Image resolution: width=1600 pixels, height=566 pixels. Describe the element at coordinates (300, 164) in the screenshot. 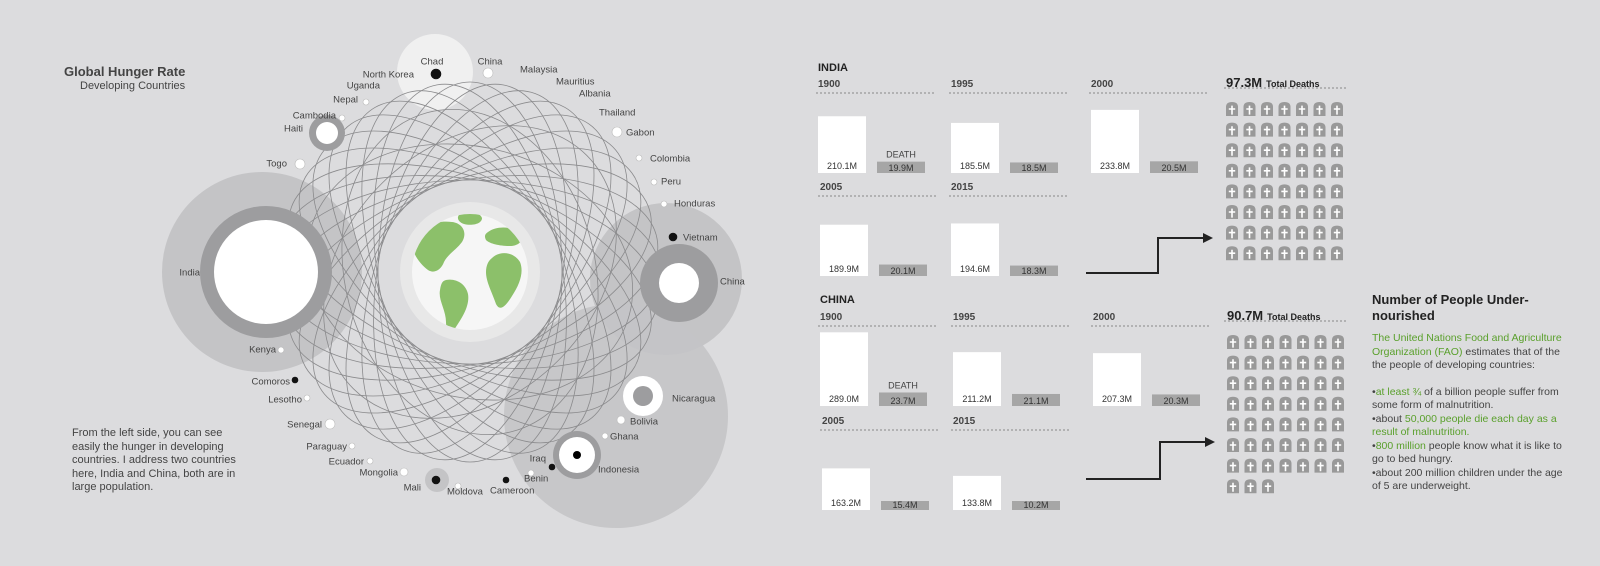

I see `togo-marker` at that location.